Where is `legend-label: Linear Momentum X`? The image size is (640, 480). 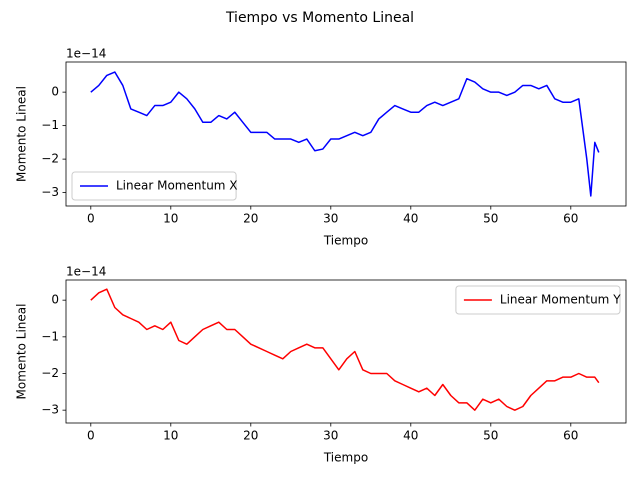 legend-label: Linear Momentum X is located at coordinates (177, 186).